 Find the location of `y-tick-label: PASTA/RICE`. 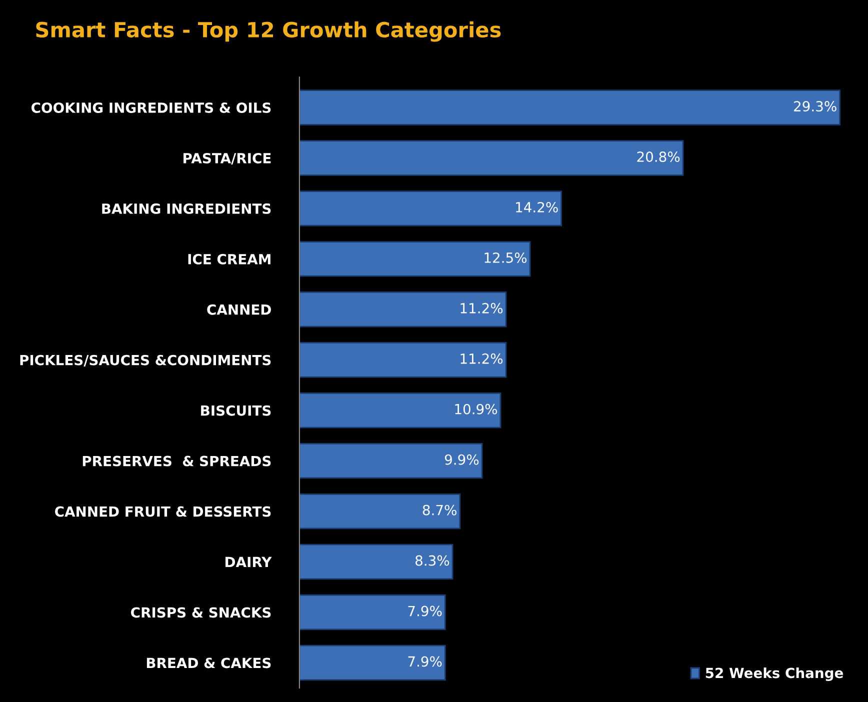

y-tick-label: PASTA/RICE is located at coordinates (227, 158).